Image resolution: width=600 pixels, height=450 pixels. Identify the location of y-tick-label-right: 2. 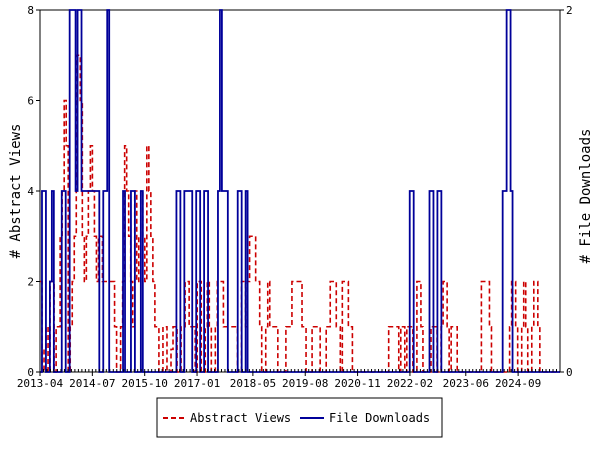
(569, 10).